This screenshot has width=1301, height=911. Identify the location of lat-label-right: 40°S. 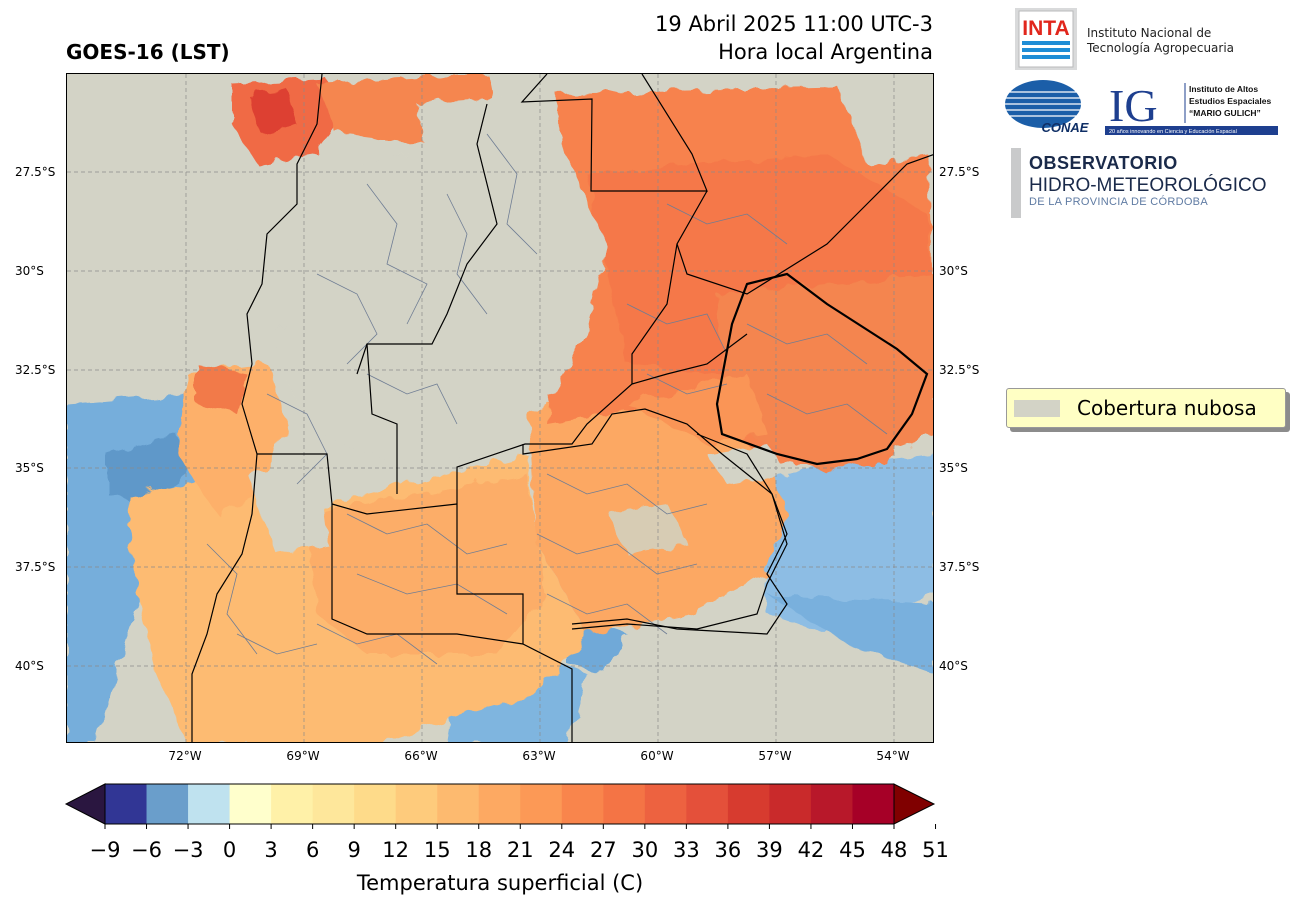
(953, 666).